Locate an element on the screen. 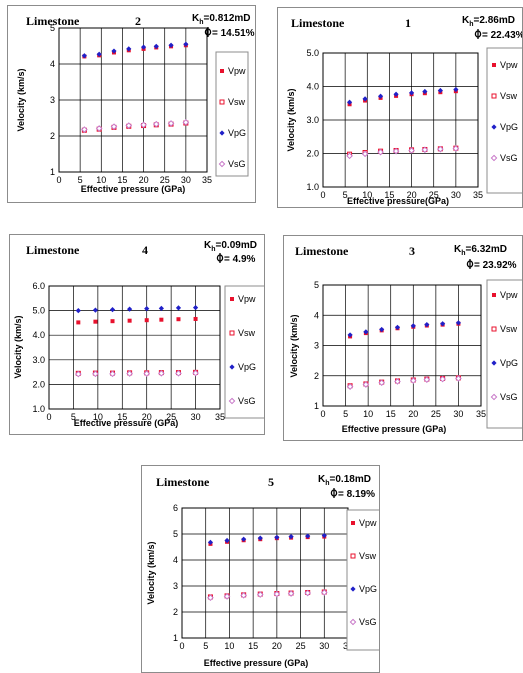  y-tick-label: 2 is located at coordinates (175, 612).